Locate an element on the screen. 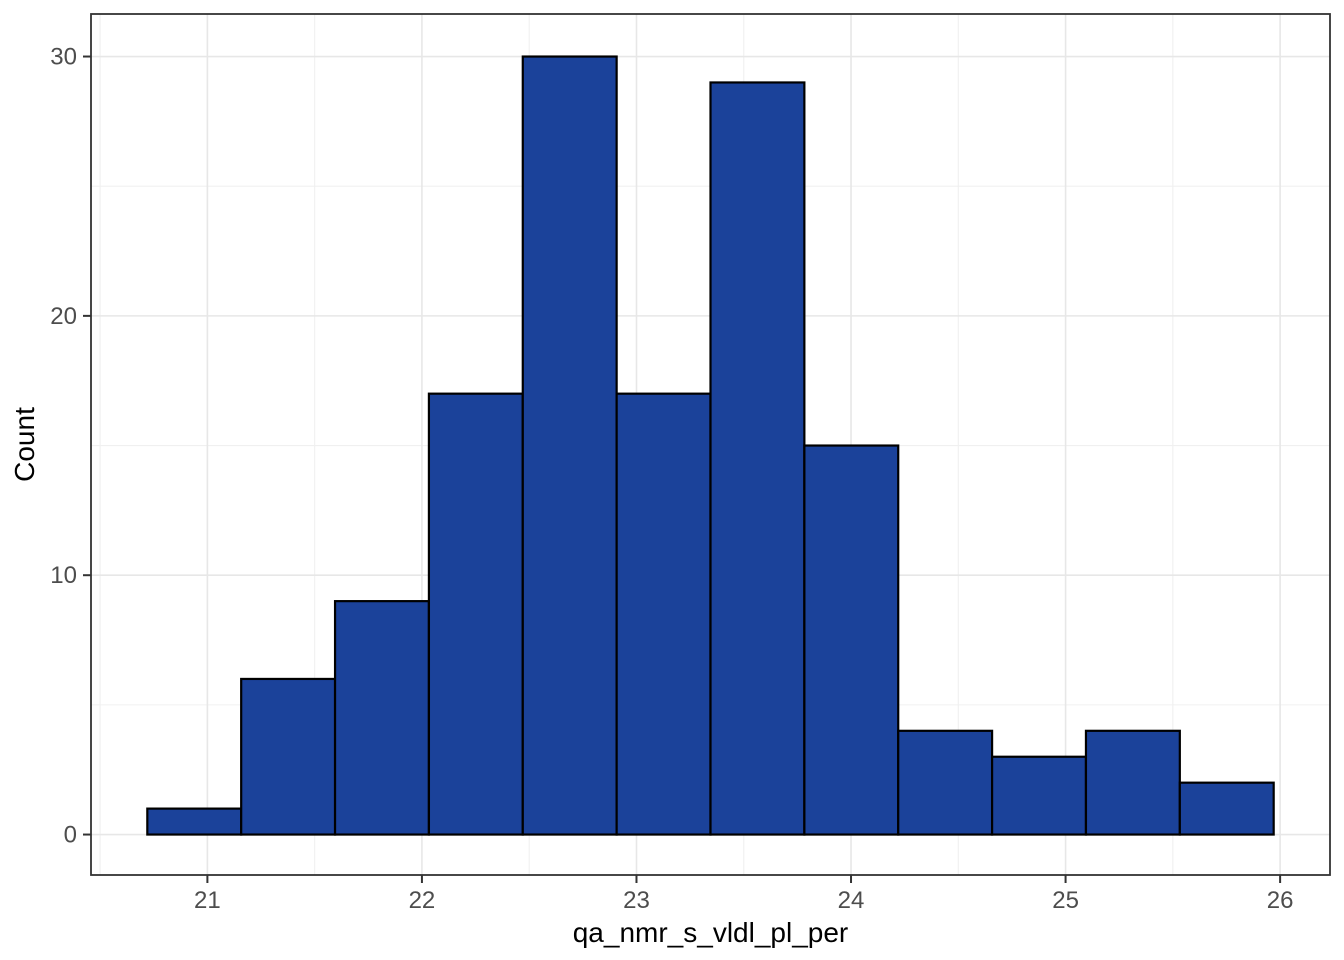  x-tick-label: 26 is located at coordinates (1280, 900).